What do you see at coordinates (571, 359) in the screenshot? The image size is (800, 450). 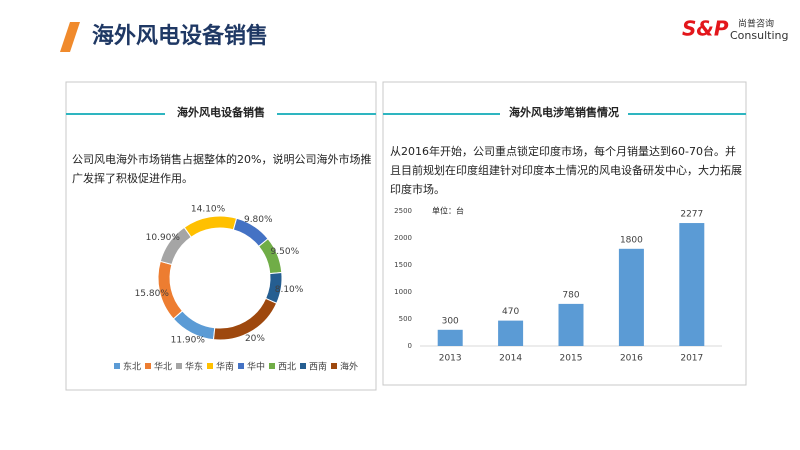 I see `x-tick-label: 2015` at bounding box center [571, 359].